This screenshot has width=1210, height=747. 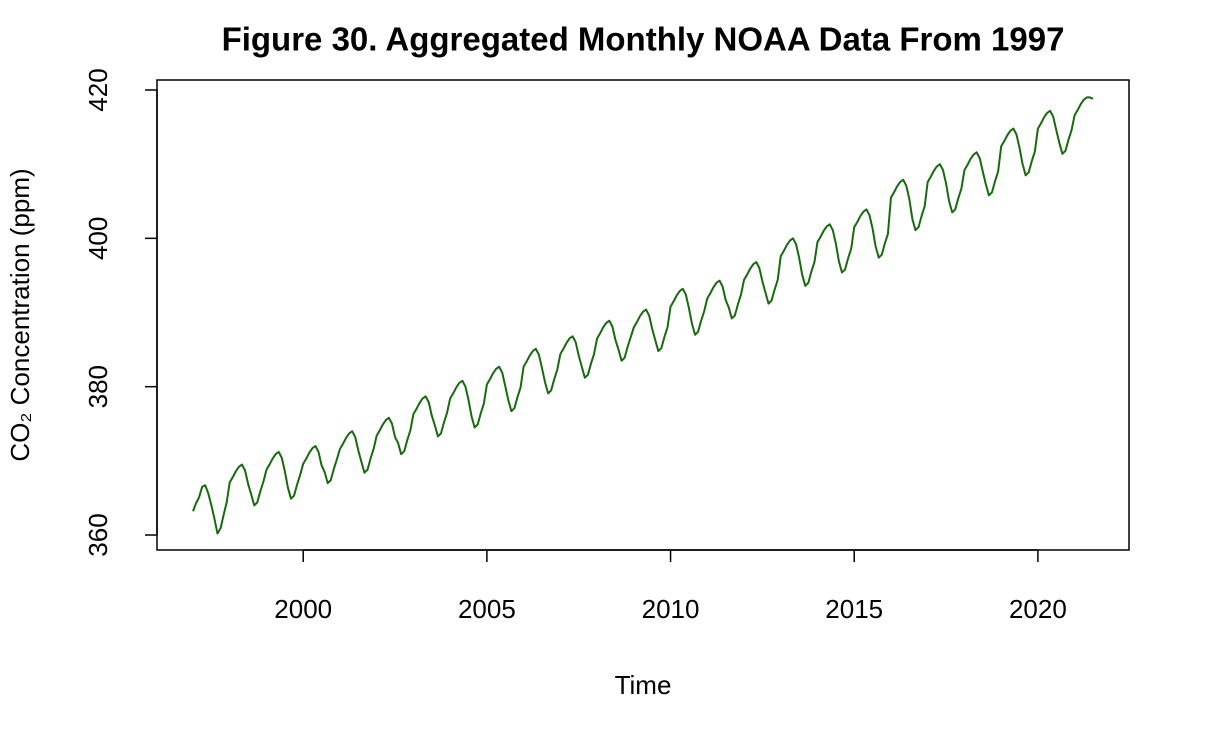 What do you see at coordinates (854, 609) in the screenshot?
I see `x-tick-label: 2015` at bounding box center [854, 609].